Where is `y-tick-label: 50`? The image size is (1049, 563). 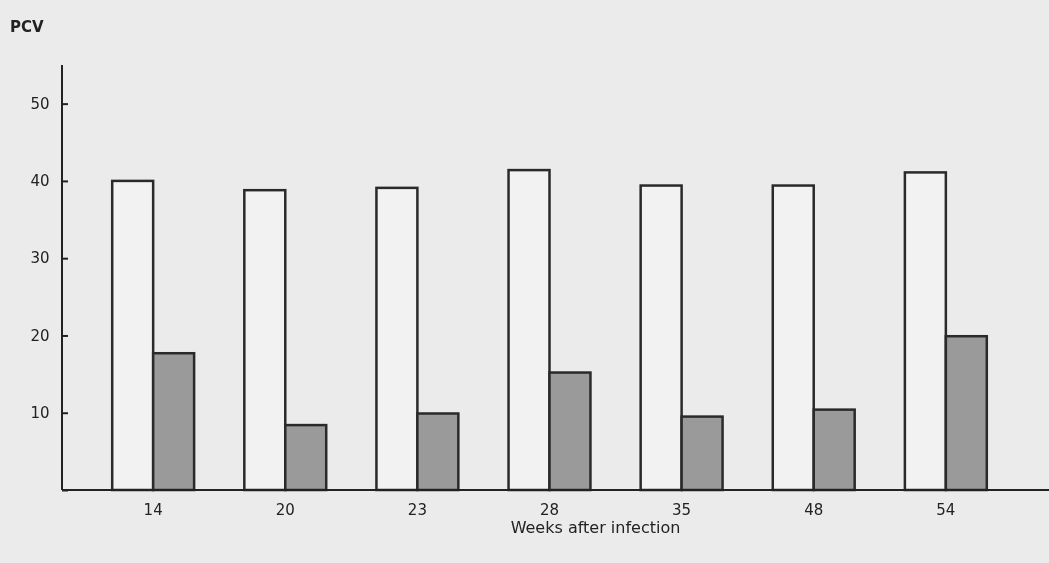 y-tick-label: 50 is located at coordinates (40, 103).